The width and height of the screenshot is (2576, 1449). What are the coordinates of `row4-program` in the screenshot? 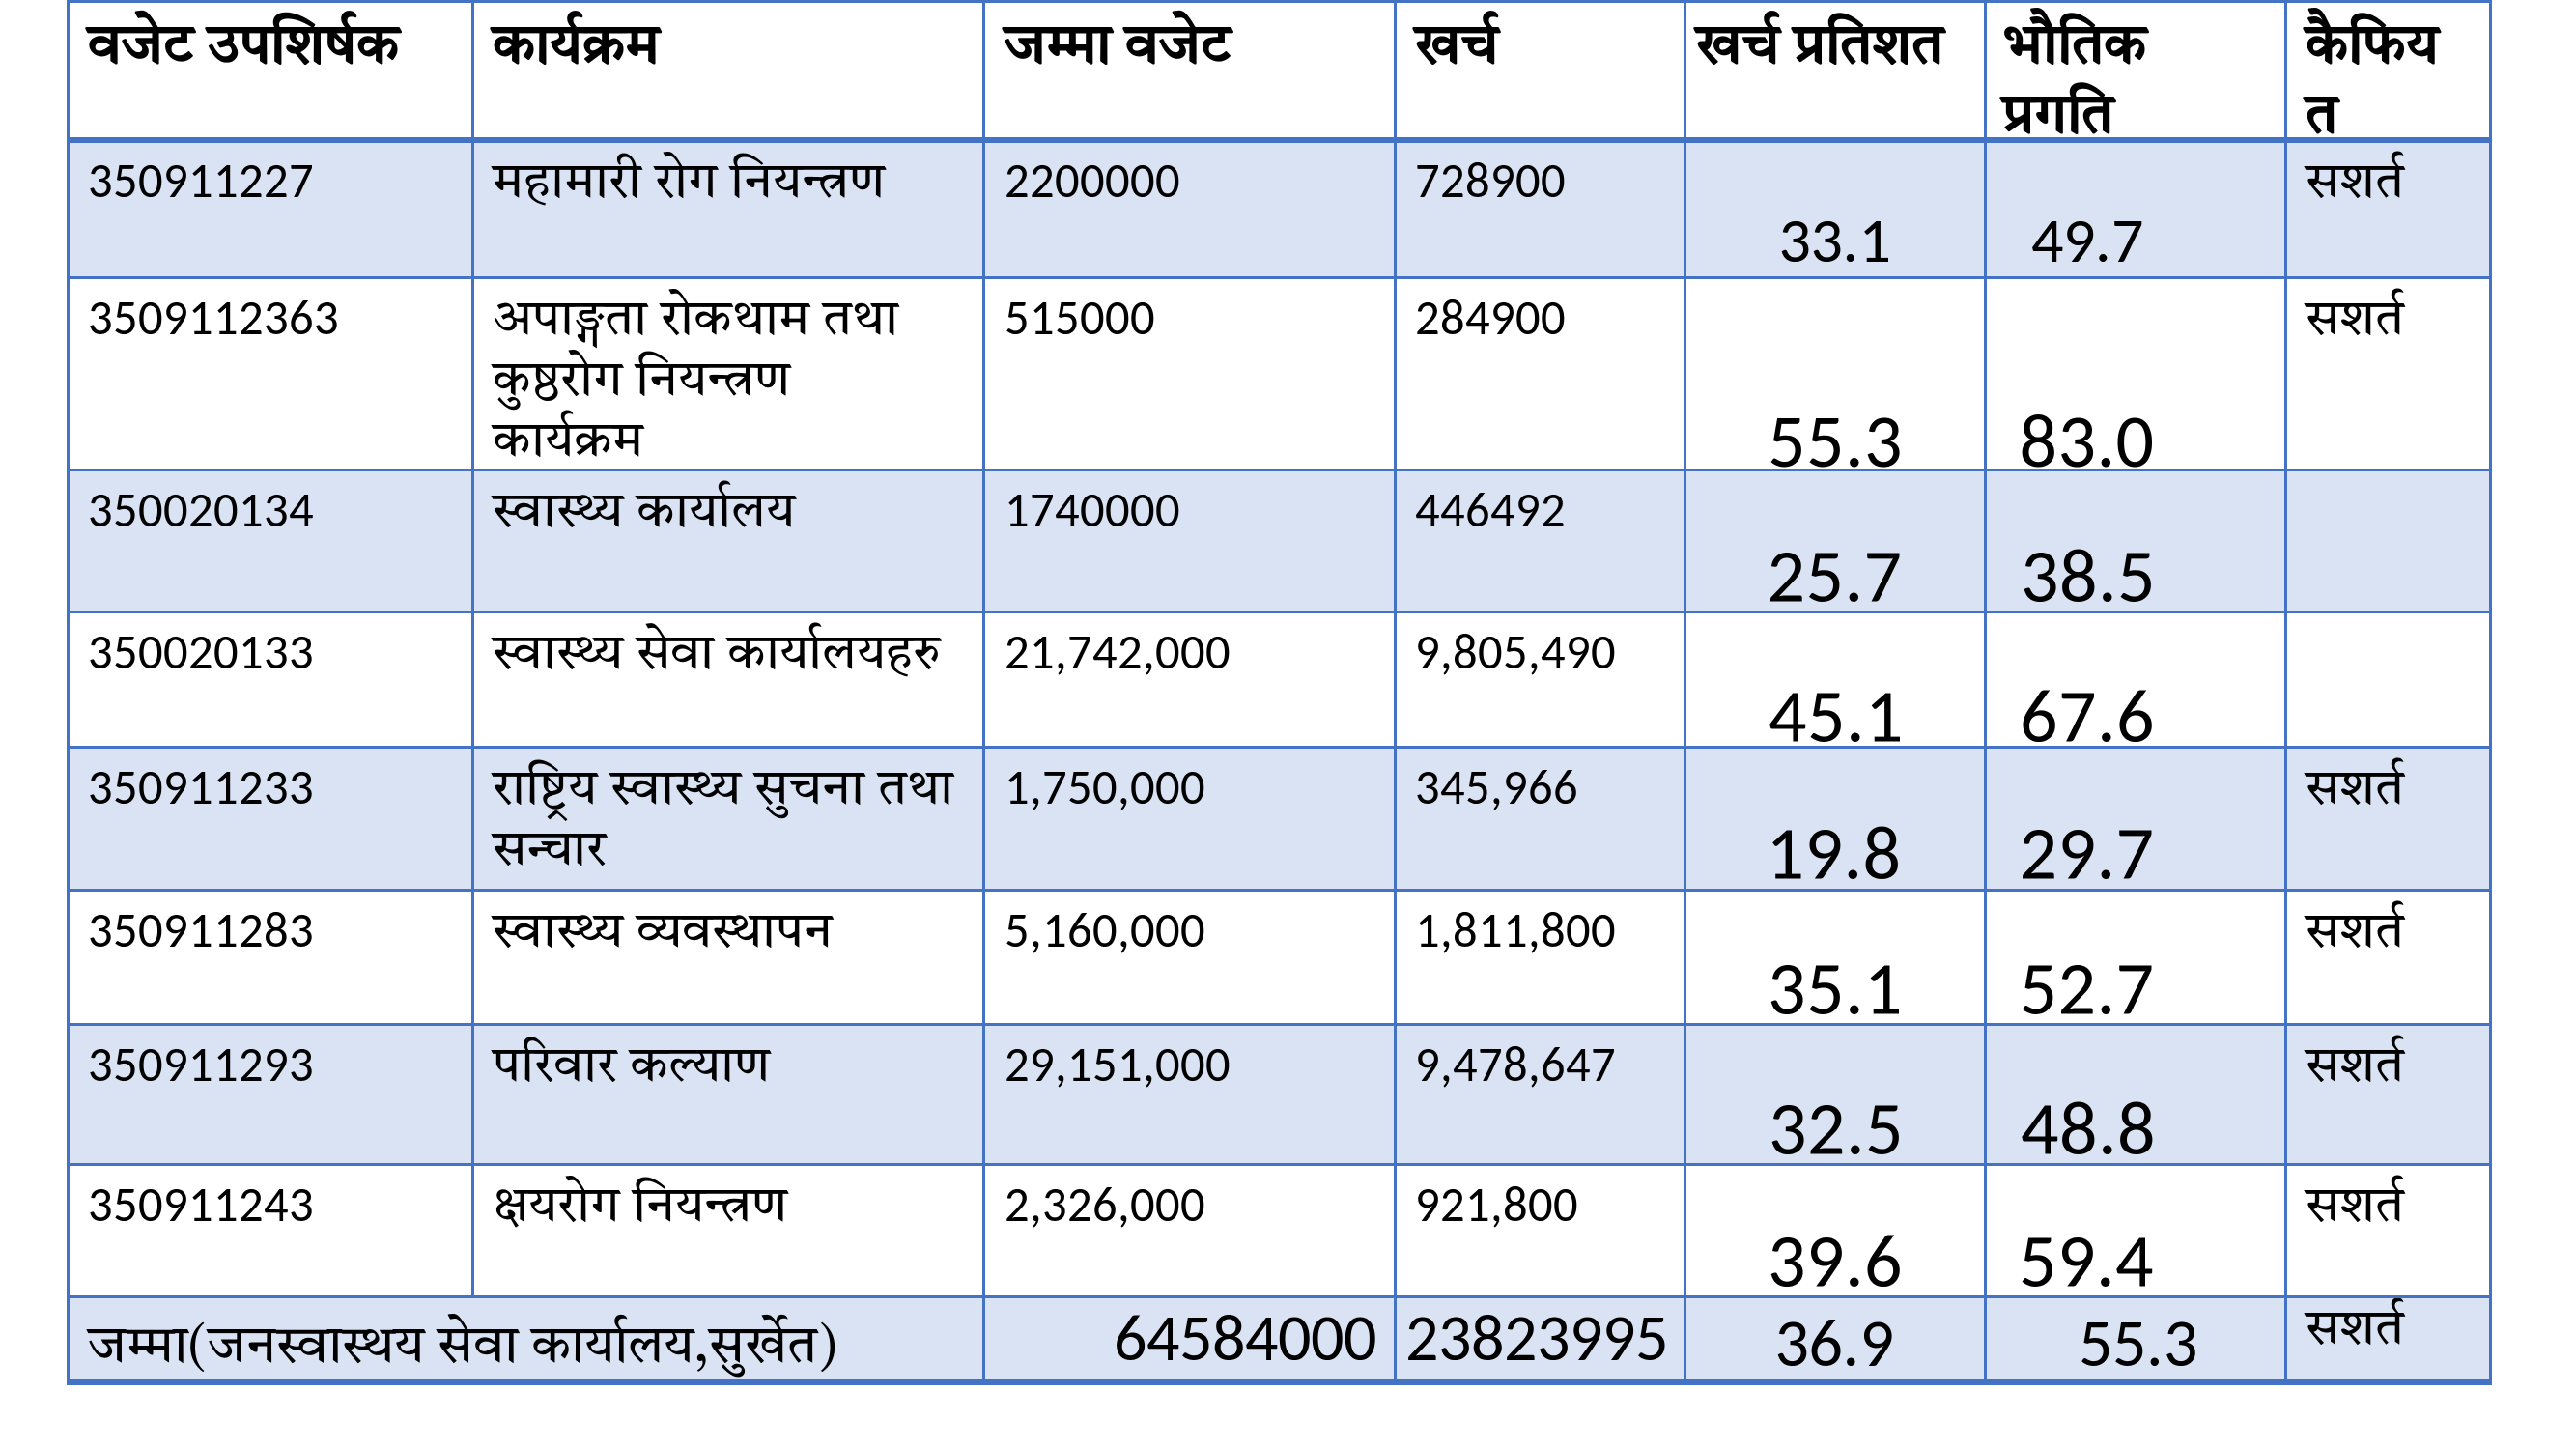 It's located at (716, 649).